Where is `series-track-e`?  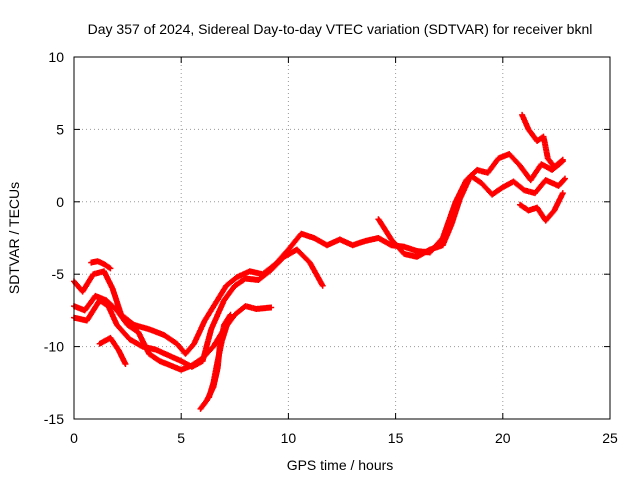
series-track-e is located at coordinates (112, 350).